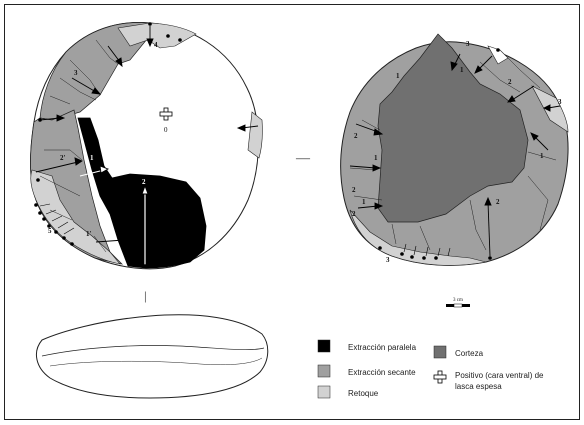  Describe the element at coordinates (156, 45) in the screenshot. I see `flake-number: 4` at that location.